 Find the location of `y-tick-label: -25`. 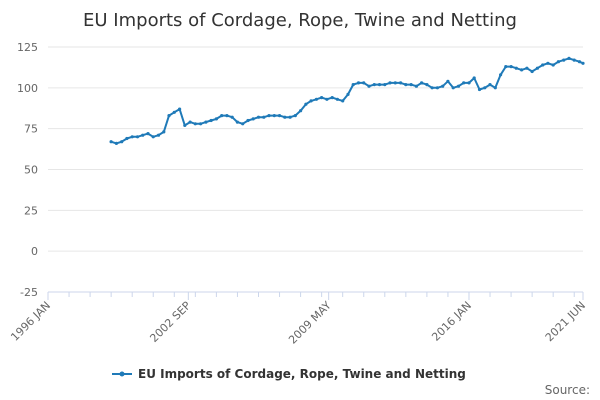

y-tick-label: -25 is located at coordinates (29, 292).